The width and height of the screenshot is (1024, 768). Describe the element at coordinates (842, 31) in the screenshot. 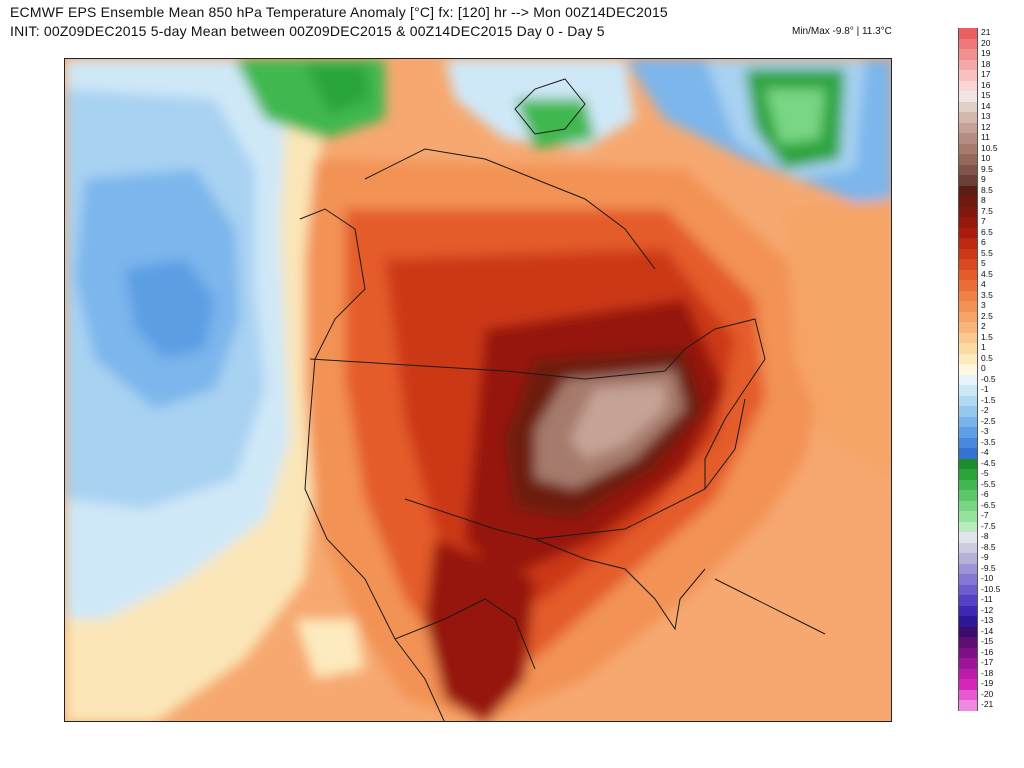

I see `min-max-label: Min/Max -9.8° | 11.3°C` at that location.